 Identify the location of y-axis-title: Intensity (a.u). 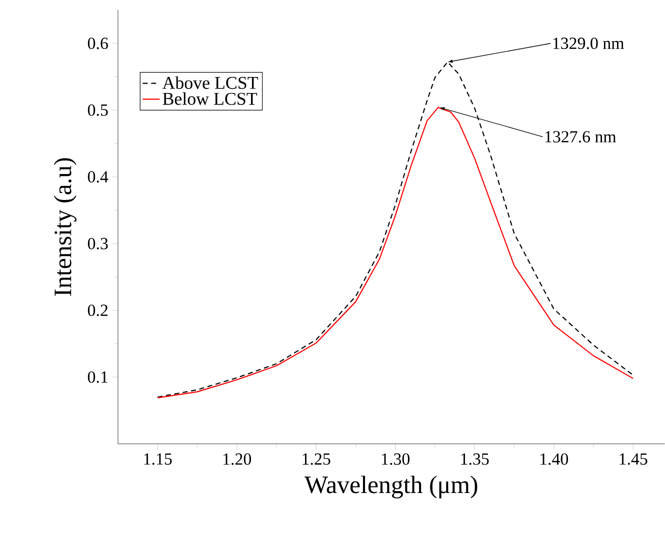
(65, 227).